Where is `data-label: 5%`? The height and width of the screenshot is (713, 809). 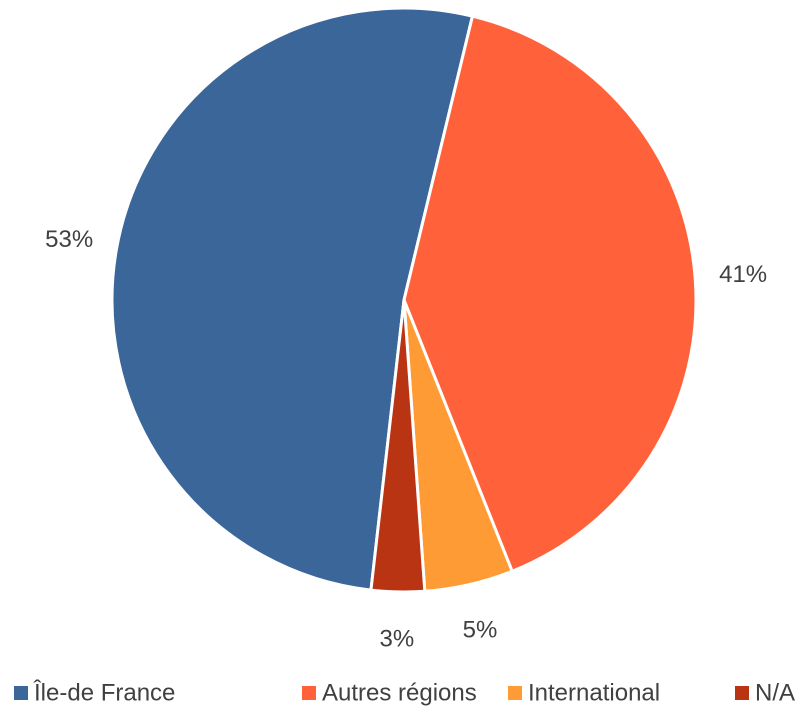 data-label: 5% is located at coordinates (480, 630).